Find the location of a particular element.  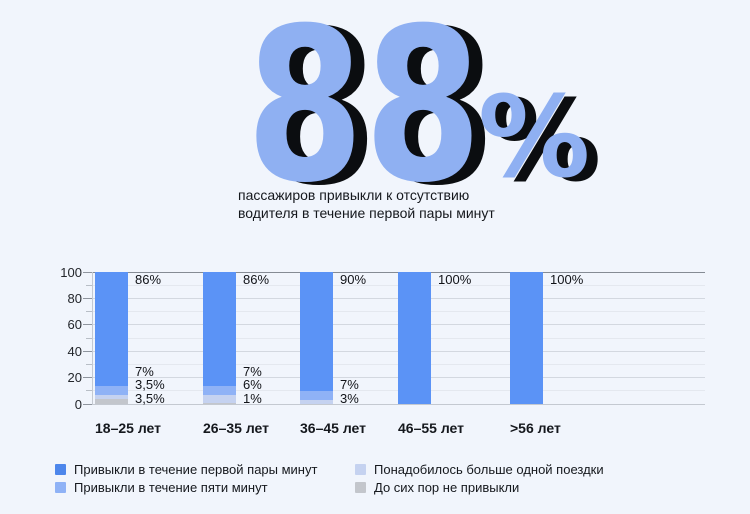

y-axis-label: 100 is located at coordinates (71, 272).